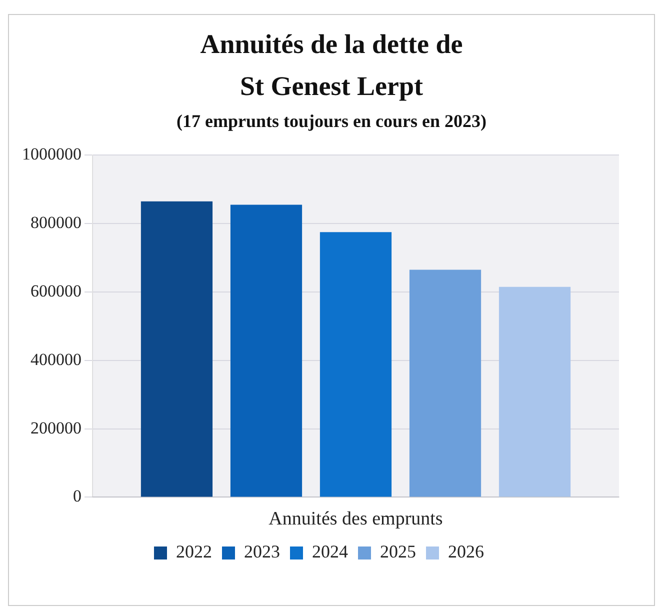 This screenshot has height=612, width=663. What do you see at coordinates (262, 552) in the screenshot?
I see `legend-label: 2023` at bounding box center [262, 552].